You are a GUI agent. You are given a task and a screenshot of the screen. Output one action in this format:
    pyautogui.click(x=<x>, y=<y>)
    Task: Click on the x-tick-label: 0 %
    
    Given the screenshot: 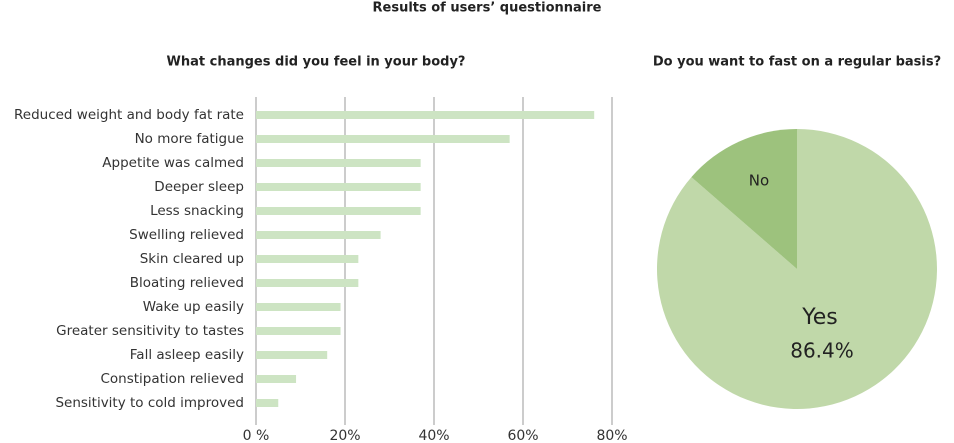 What is the action you would take?
    pyautogui.click(x=256, y=435)
    